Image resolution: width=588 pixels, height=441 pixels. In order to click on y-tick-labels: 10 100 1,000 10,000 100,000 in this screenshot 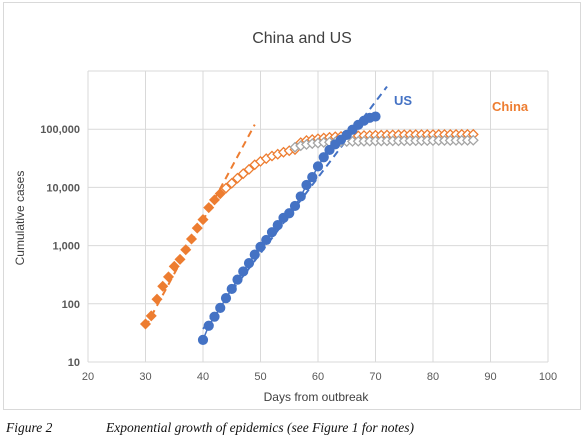, I will do `click(60, 246)`.